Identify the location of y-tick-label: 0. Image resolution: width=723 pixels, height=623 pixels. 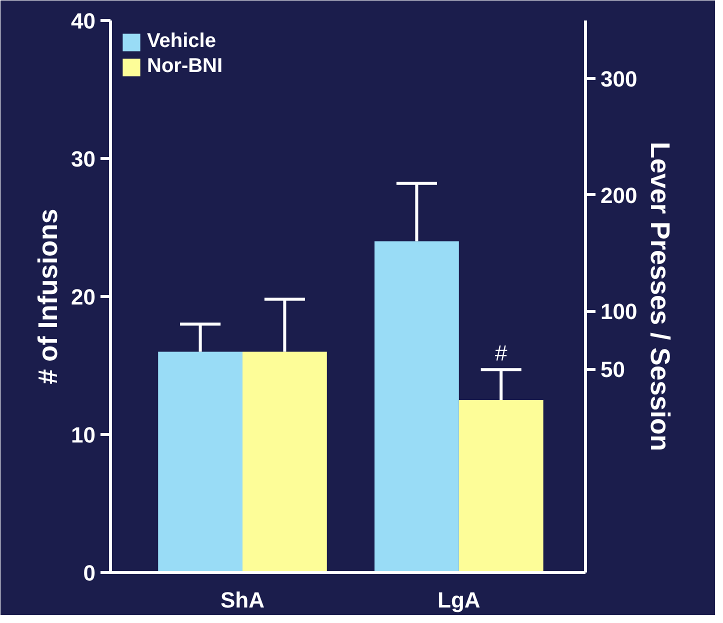
(89, 573).